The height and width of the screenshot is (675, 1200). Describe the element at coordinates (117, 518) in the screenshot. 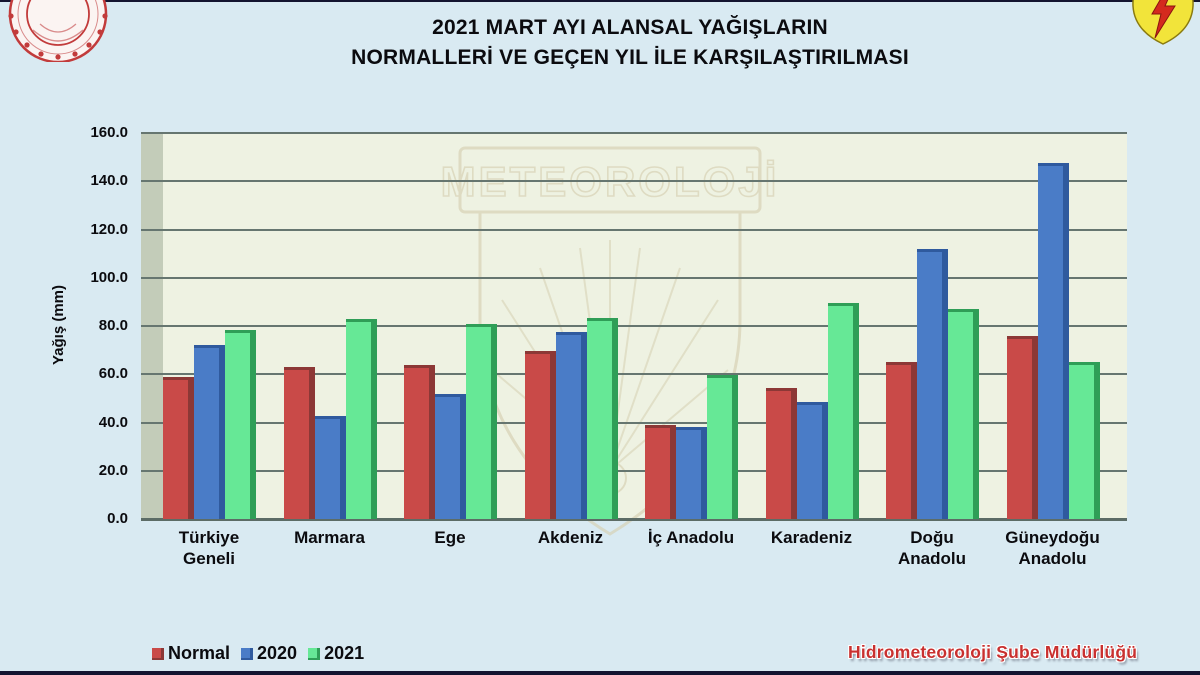

I see `y-tick-label: 0.0` at that location.